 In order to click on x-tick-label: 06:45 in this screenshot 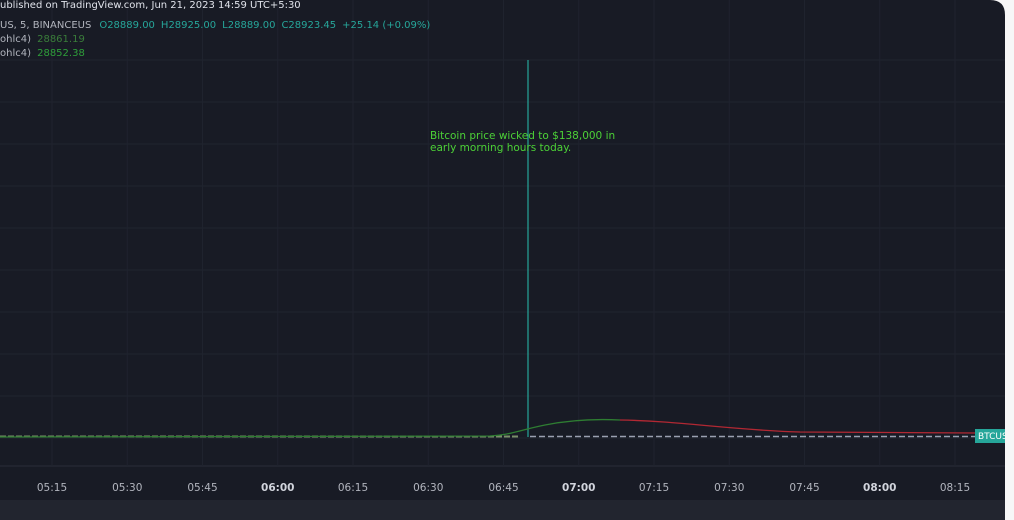, I will do `click(503, 488)`.